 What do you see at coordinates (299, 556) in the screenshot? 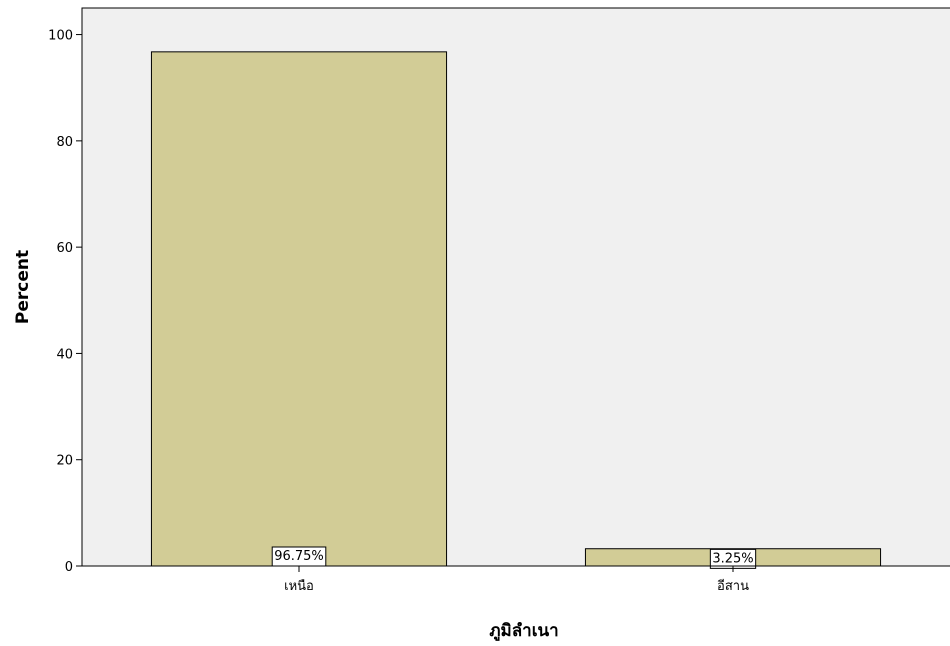
I see `data-label-1: 96.75%` at bounding box center [299, 556].